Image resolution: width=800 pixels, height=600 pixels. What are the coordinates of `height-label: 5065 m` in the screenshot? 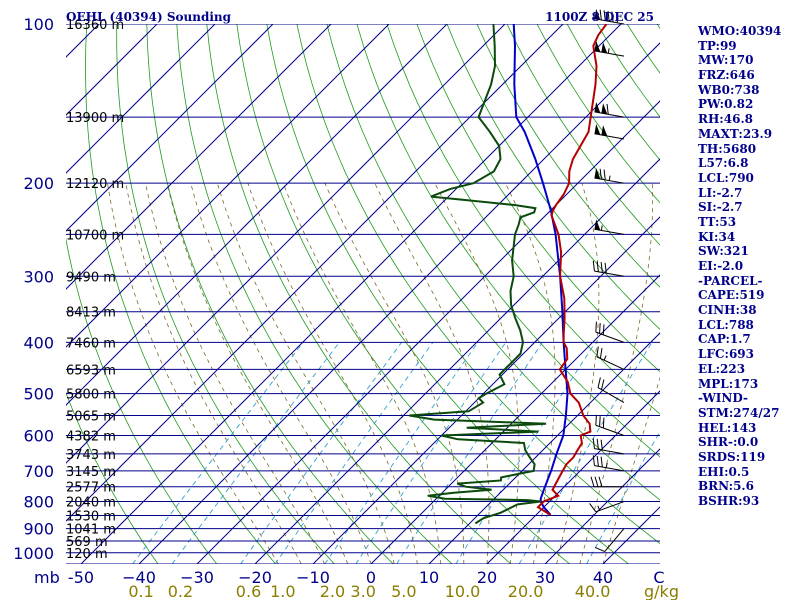 It's located at (91, 417).